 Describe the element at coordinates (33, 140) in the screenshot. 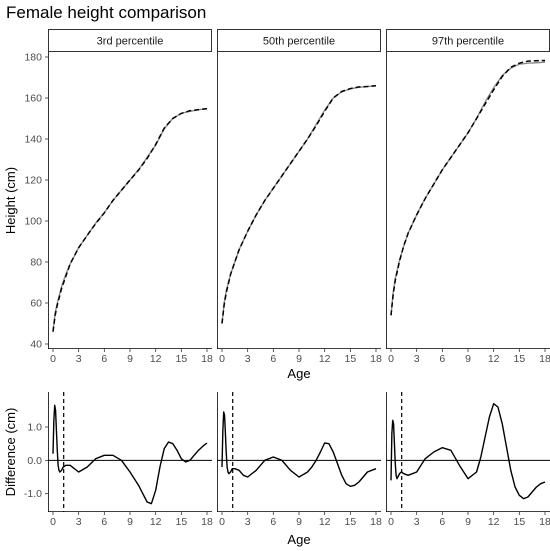

I see `y-tick-label: 140` at that location.